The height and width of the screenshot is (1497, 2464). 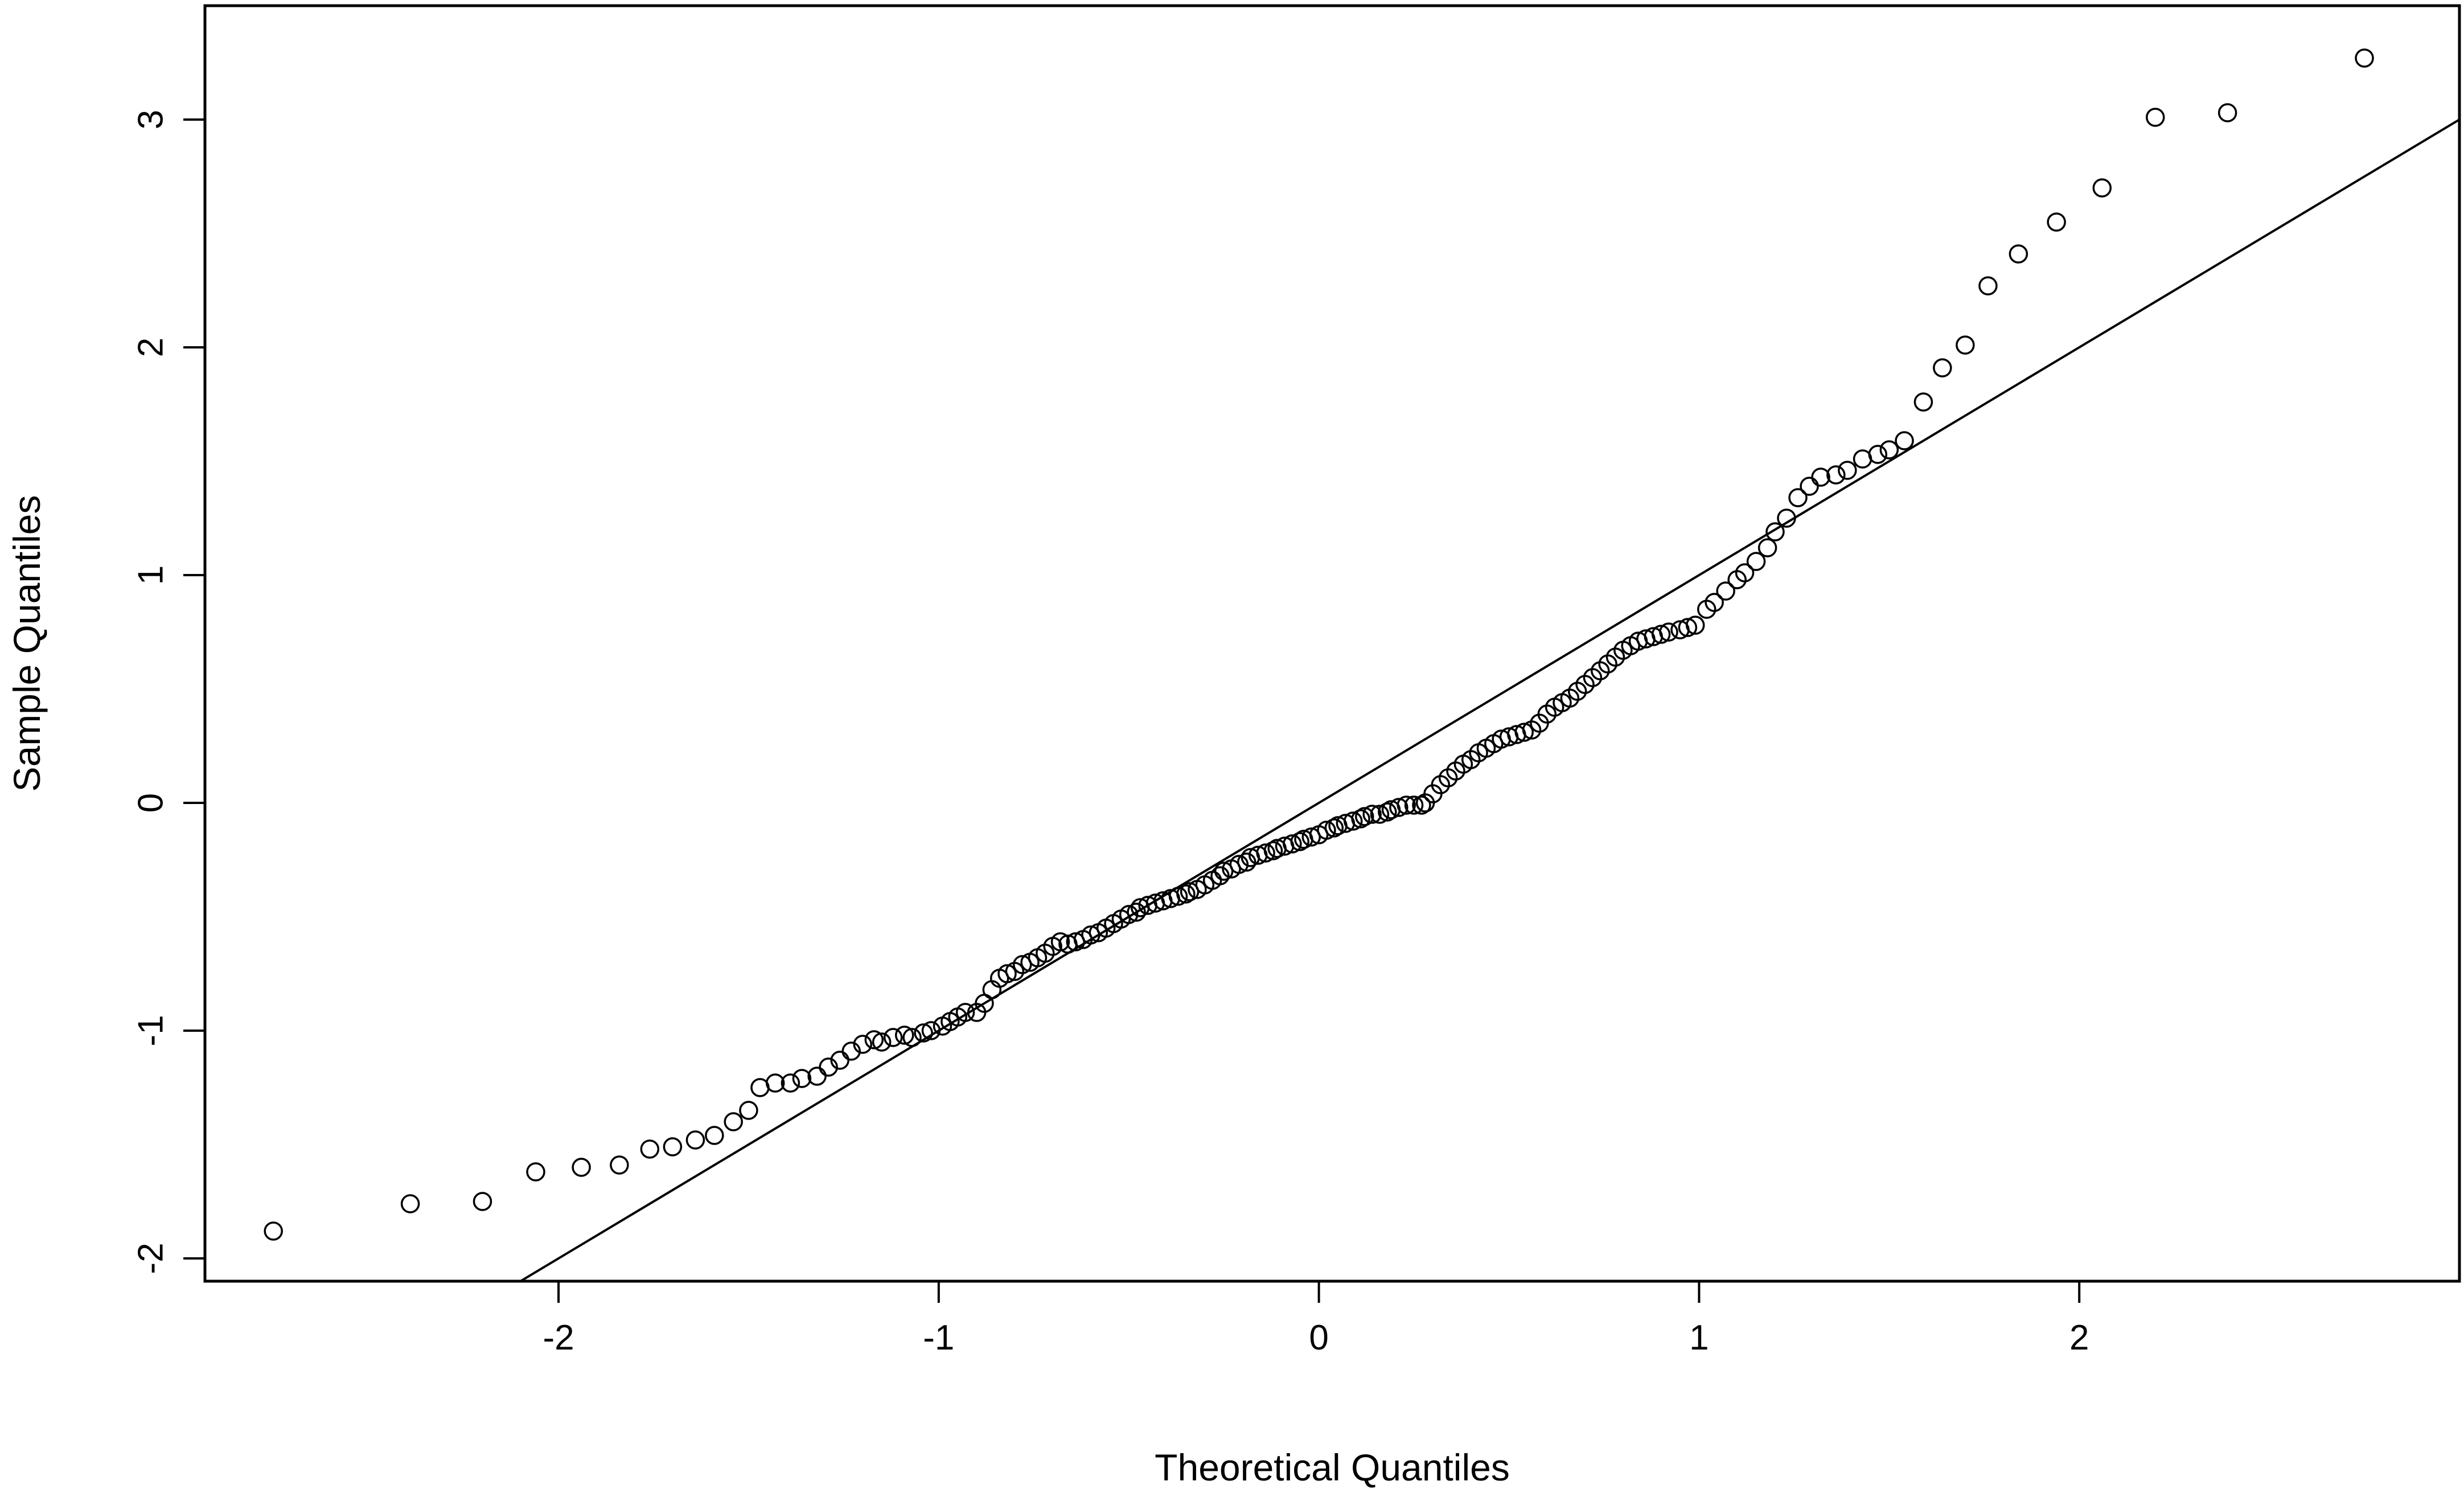 I want to click on x-tick-label: 2, so click(x=2079, y=1338).